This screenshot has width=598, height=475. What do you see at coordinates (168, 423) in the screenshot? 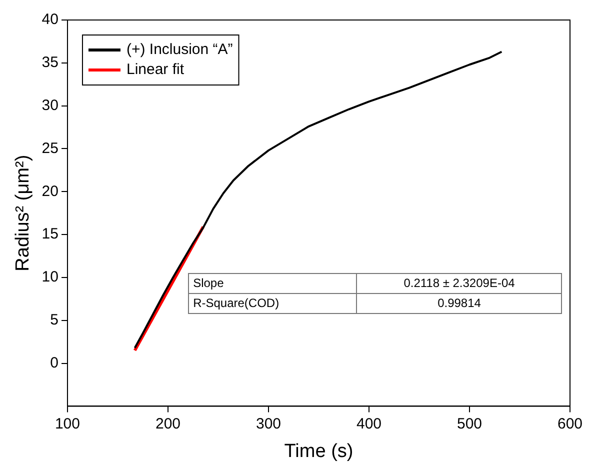
I see `x-tick-label: 200` at bounding box center [168, 423].